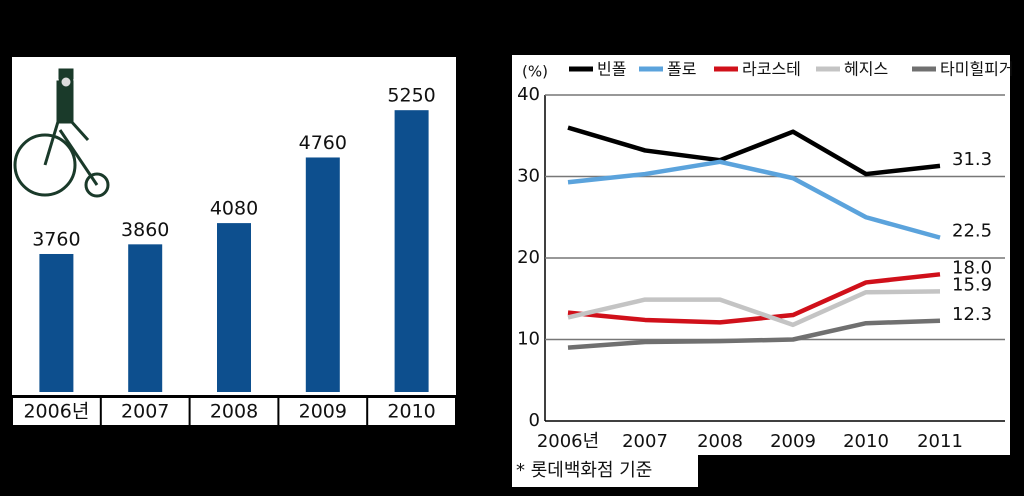 The image size is (1024, 496). What do you see at coordinates (972, 314) in the screenshot?
I see `value-label: 12.3` at bounding box center [972, 314].